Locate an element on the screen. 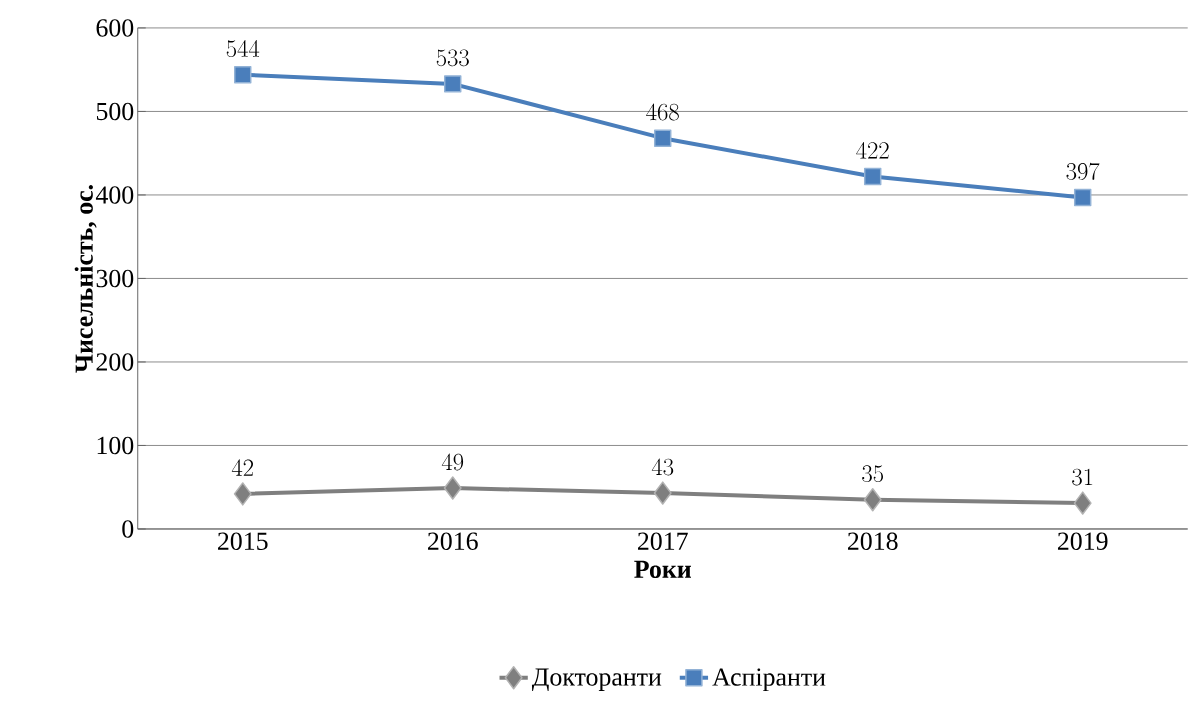 The width and height of the screenshot is (1191, 701). data-label: 422 is located at coordinates (872, 150).